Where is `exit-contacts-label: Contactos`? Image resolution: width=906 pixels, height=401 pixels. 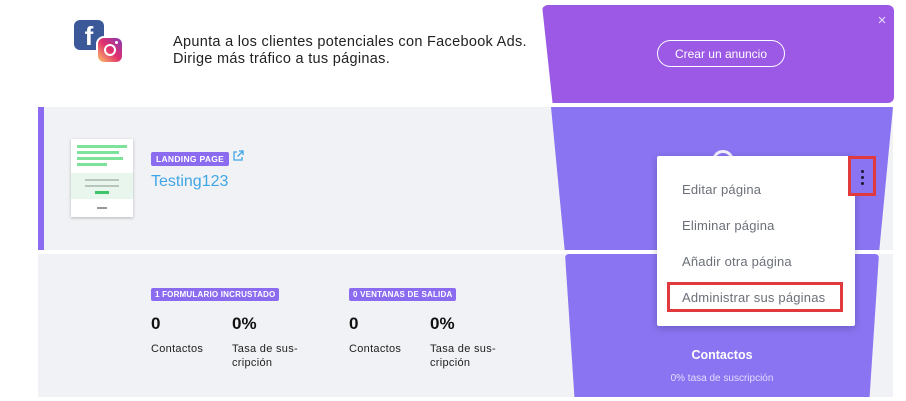 exit-contacts-label: Contactos is located at coordinates (375, 349).